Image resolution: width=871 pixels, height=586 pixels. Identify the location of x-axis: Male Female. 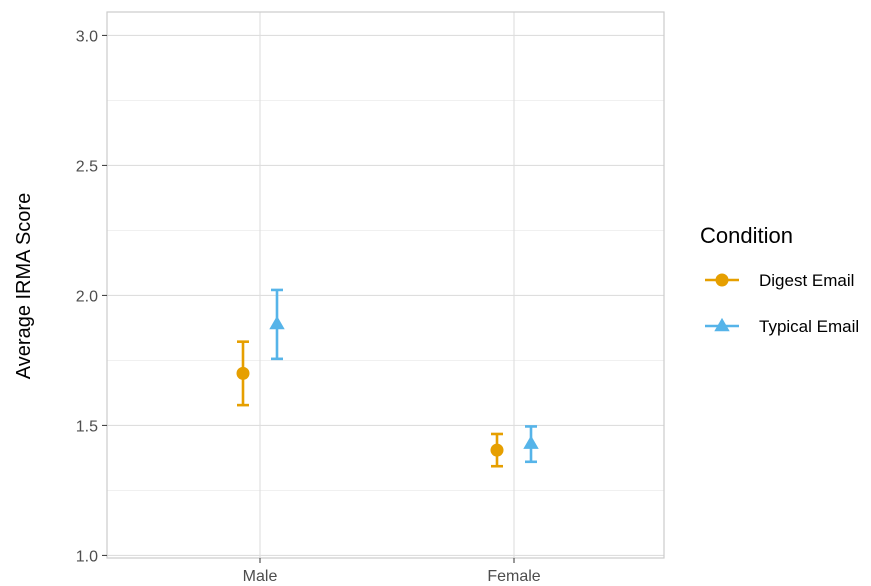
(392, 571).